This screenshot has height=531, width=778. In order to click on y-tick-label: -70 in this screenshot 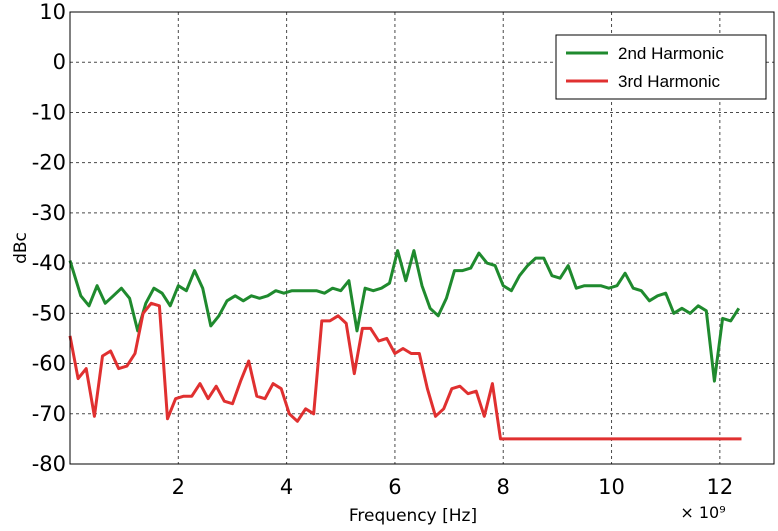, I will do `click(49, 414)`.